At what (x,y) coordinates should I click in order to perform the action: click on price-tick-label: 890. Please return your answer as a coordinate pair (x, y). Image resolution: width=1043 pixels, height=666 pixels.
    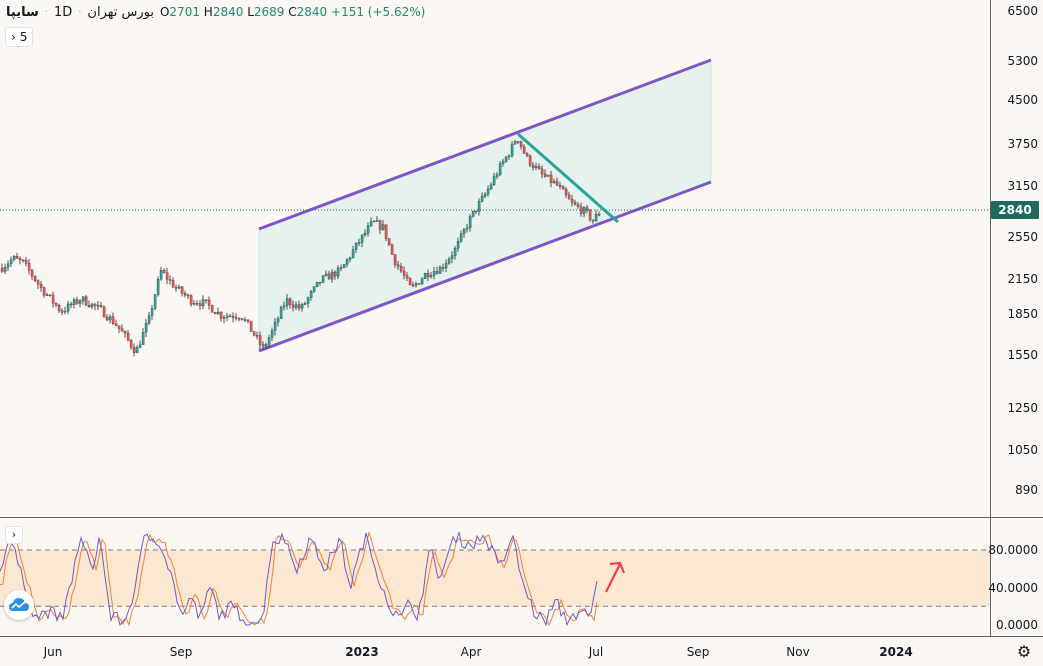
    Looking at the image, I should click on (1026, 490).